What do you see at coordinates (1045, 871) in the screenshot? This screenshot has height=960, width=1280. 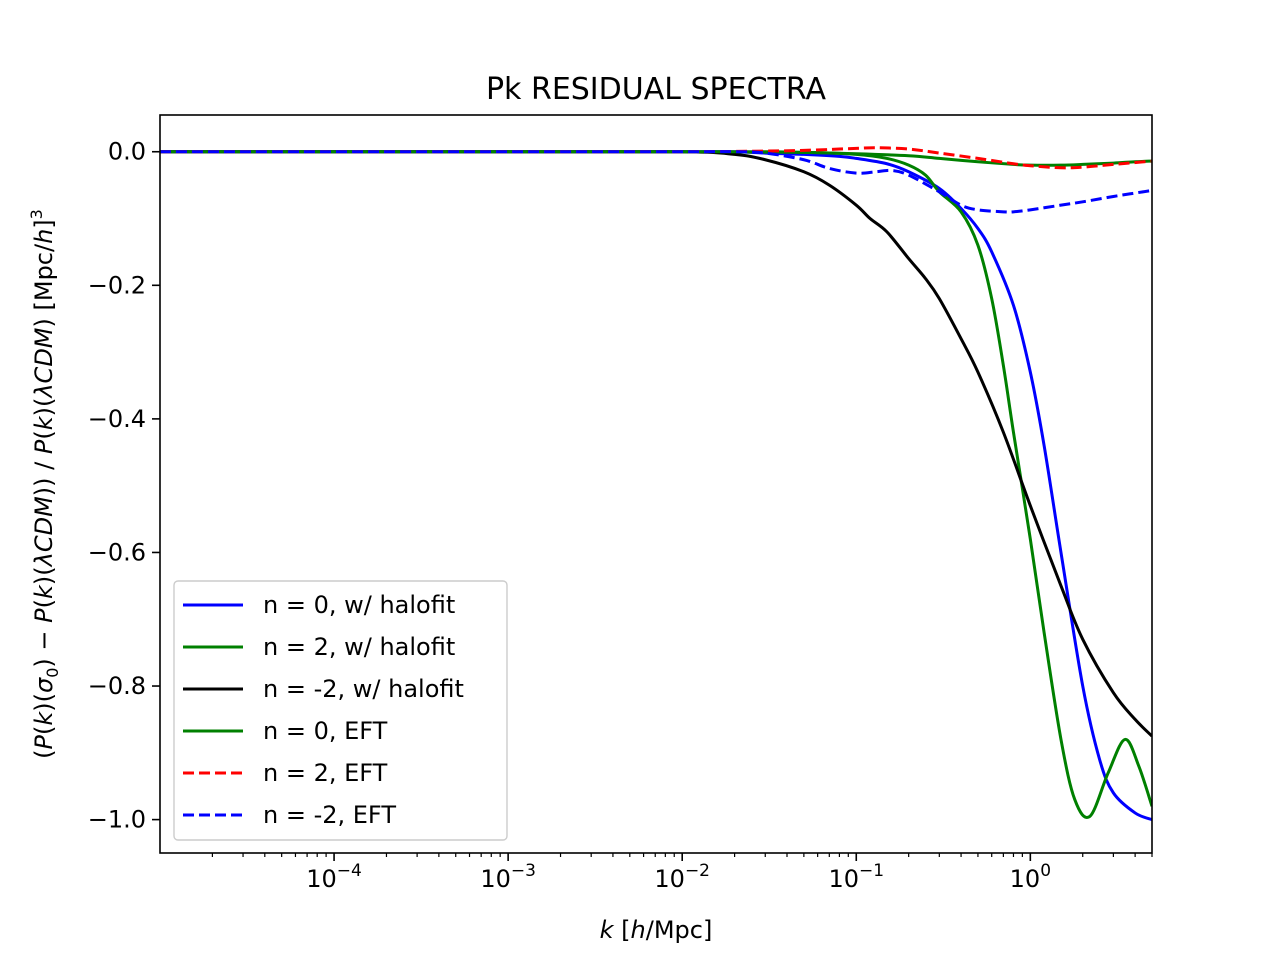 I see `x-tick-label-exp: 0` at bounding box center [1045, 871].